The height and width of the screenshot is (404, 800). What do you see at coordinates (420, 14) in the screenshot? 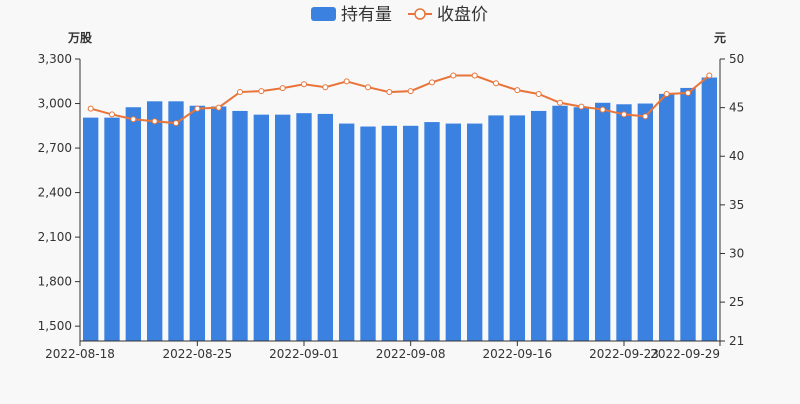
I see `legend-close-swatch-marker` at bounding box center [420, 14].